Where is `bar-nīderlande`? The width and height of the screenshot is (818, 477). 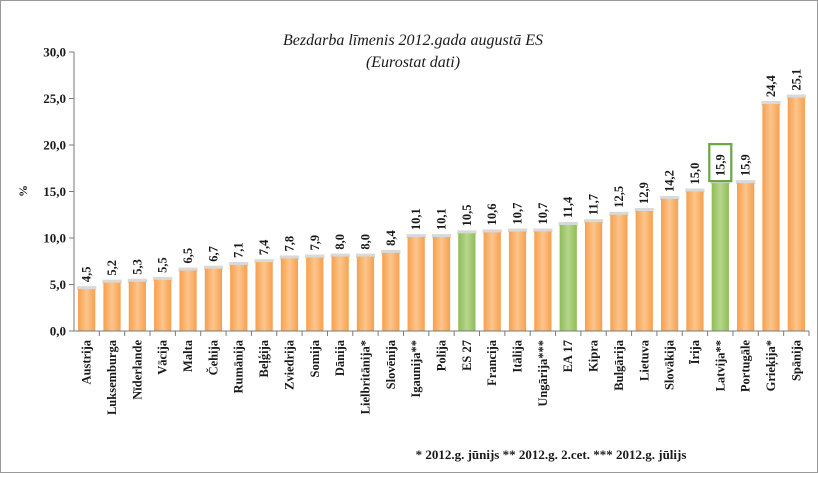
bar-nīderlande is located at coordinates (137, 306).